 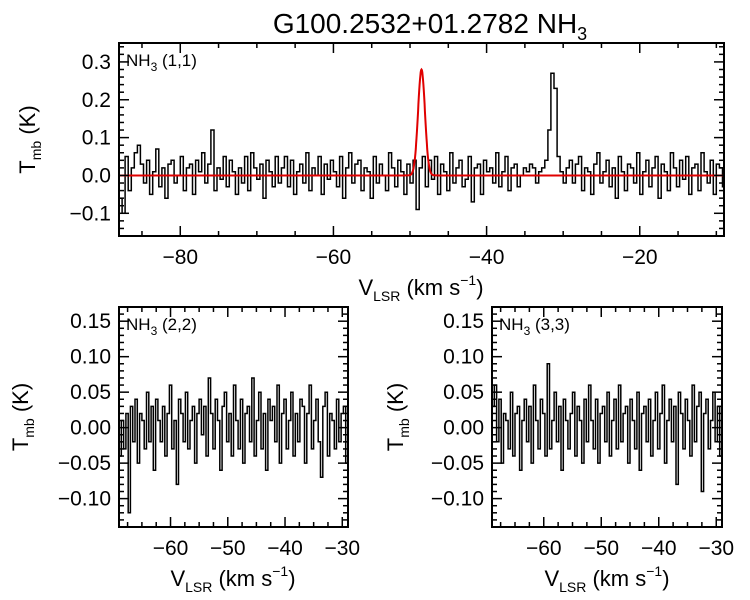 I want to click on transition-label-tail: (2,2), so click(x=177, y=324).